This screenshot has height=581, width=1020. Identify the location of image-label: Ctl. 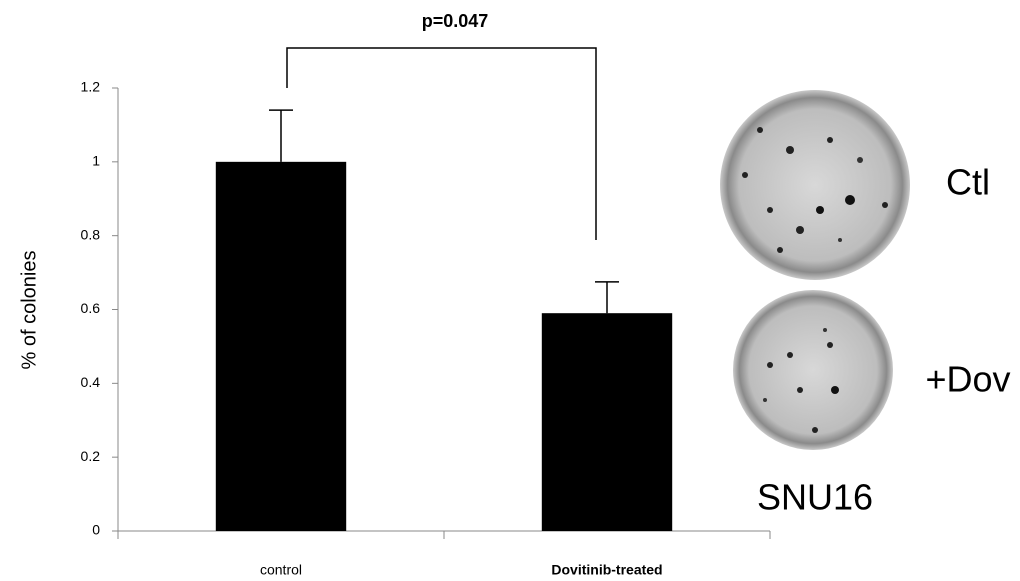
(968, 182).